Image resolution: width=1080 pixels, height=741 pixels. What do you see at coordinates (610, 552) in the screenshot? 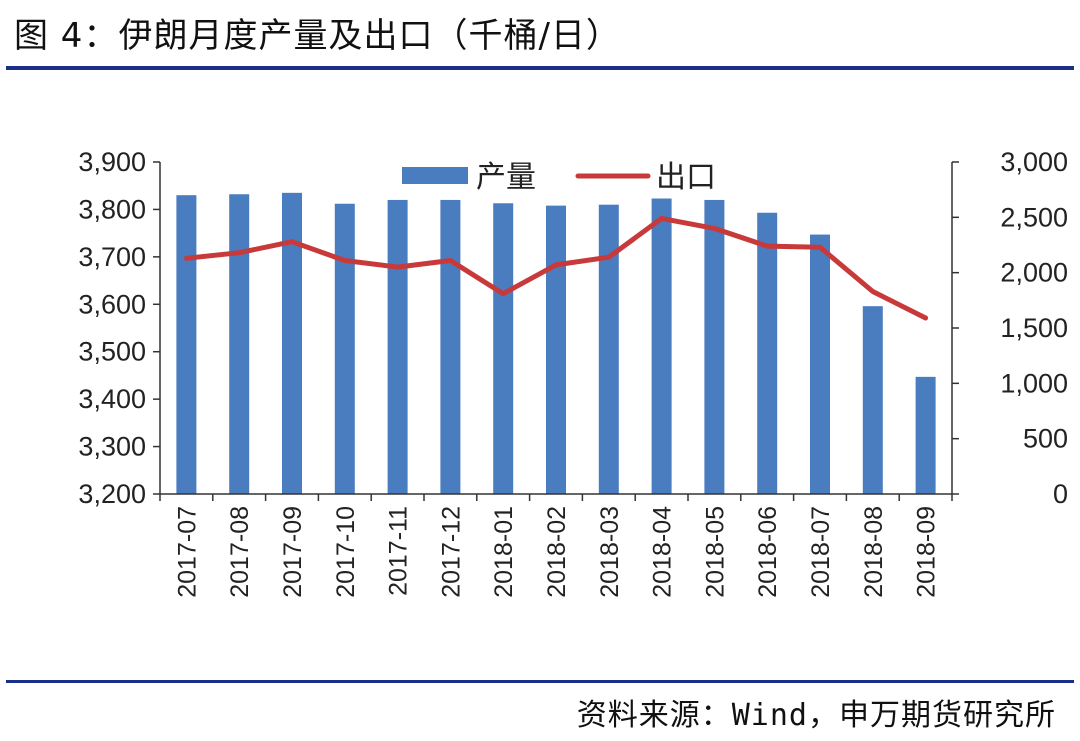
I see `x-tick-label: 2018-03` at bounding box center [610, 552].